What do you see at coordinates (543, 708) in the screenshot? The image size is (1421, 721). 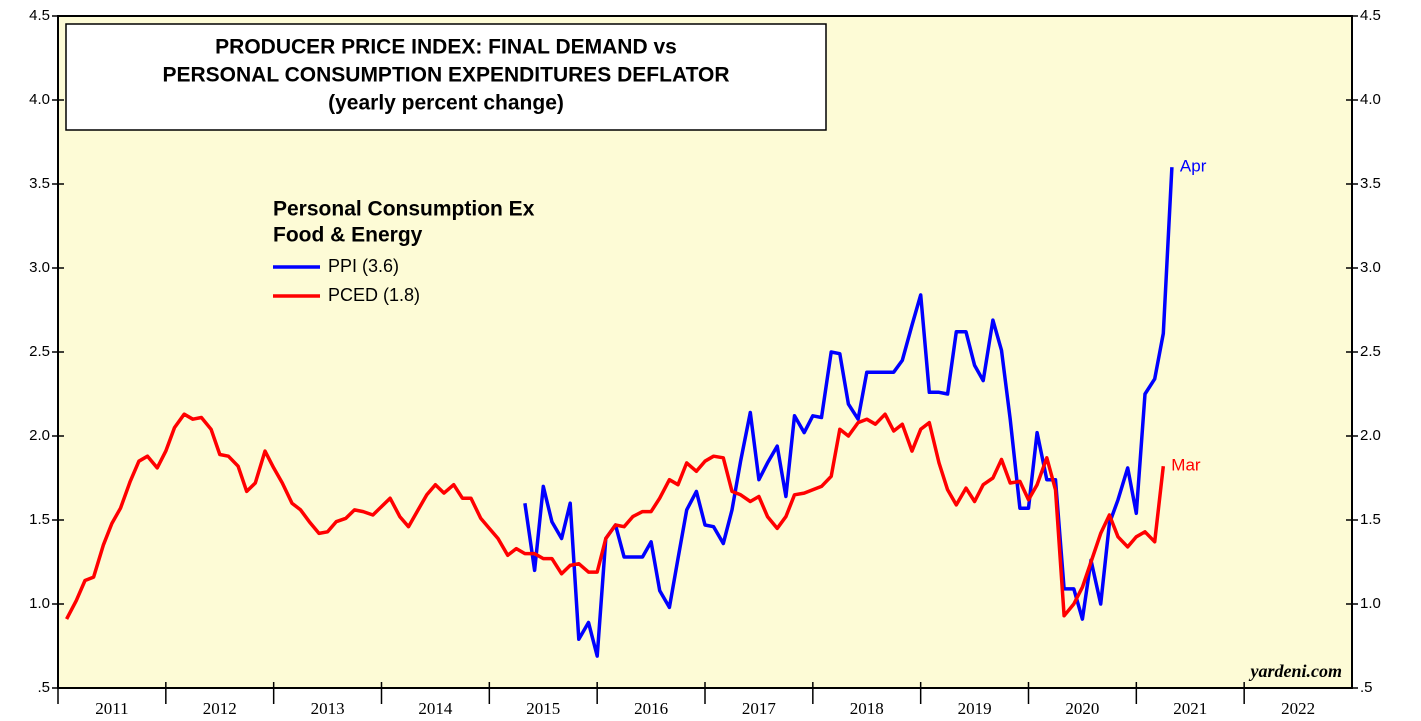 I see `x-tick-label: 2015` at bounding box center [543, 708].